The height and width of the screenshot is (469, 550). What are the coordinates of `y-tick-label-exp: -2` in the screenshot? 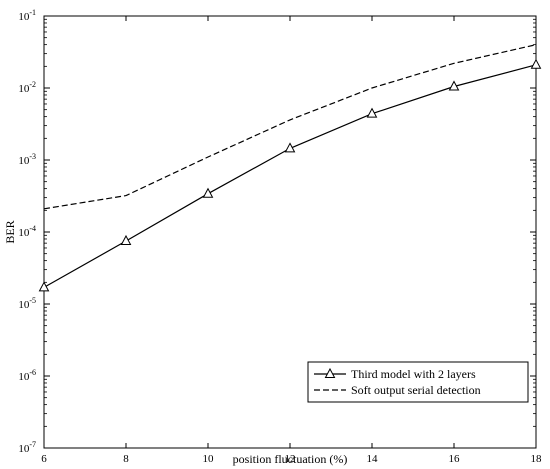 It's located at (32, 84).